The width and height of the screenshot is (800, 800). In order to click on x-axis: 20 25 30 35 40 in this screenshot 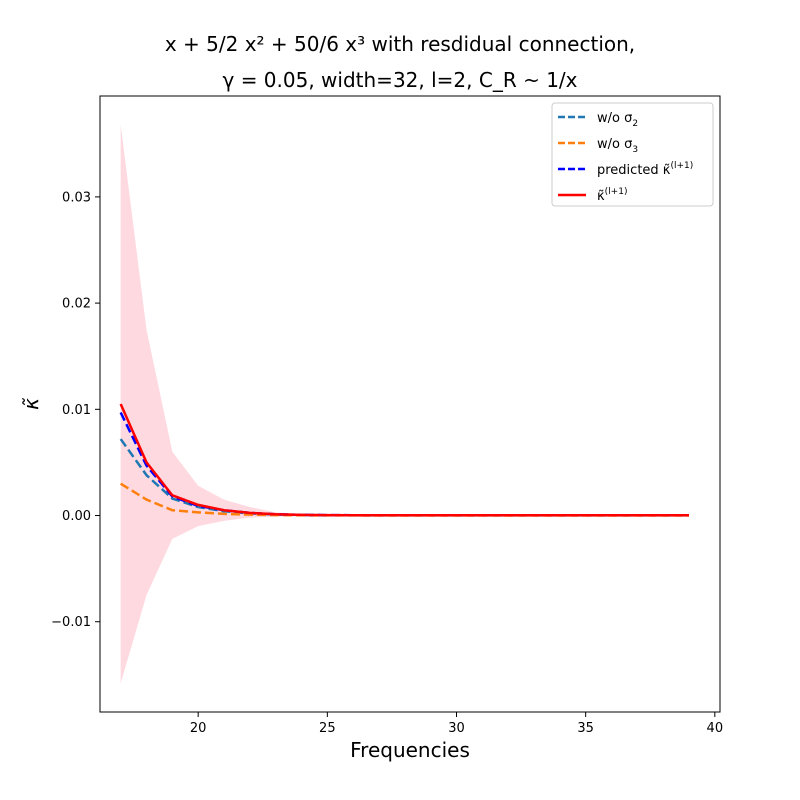, I will do `click(456, 724)`.